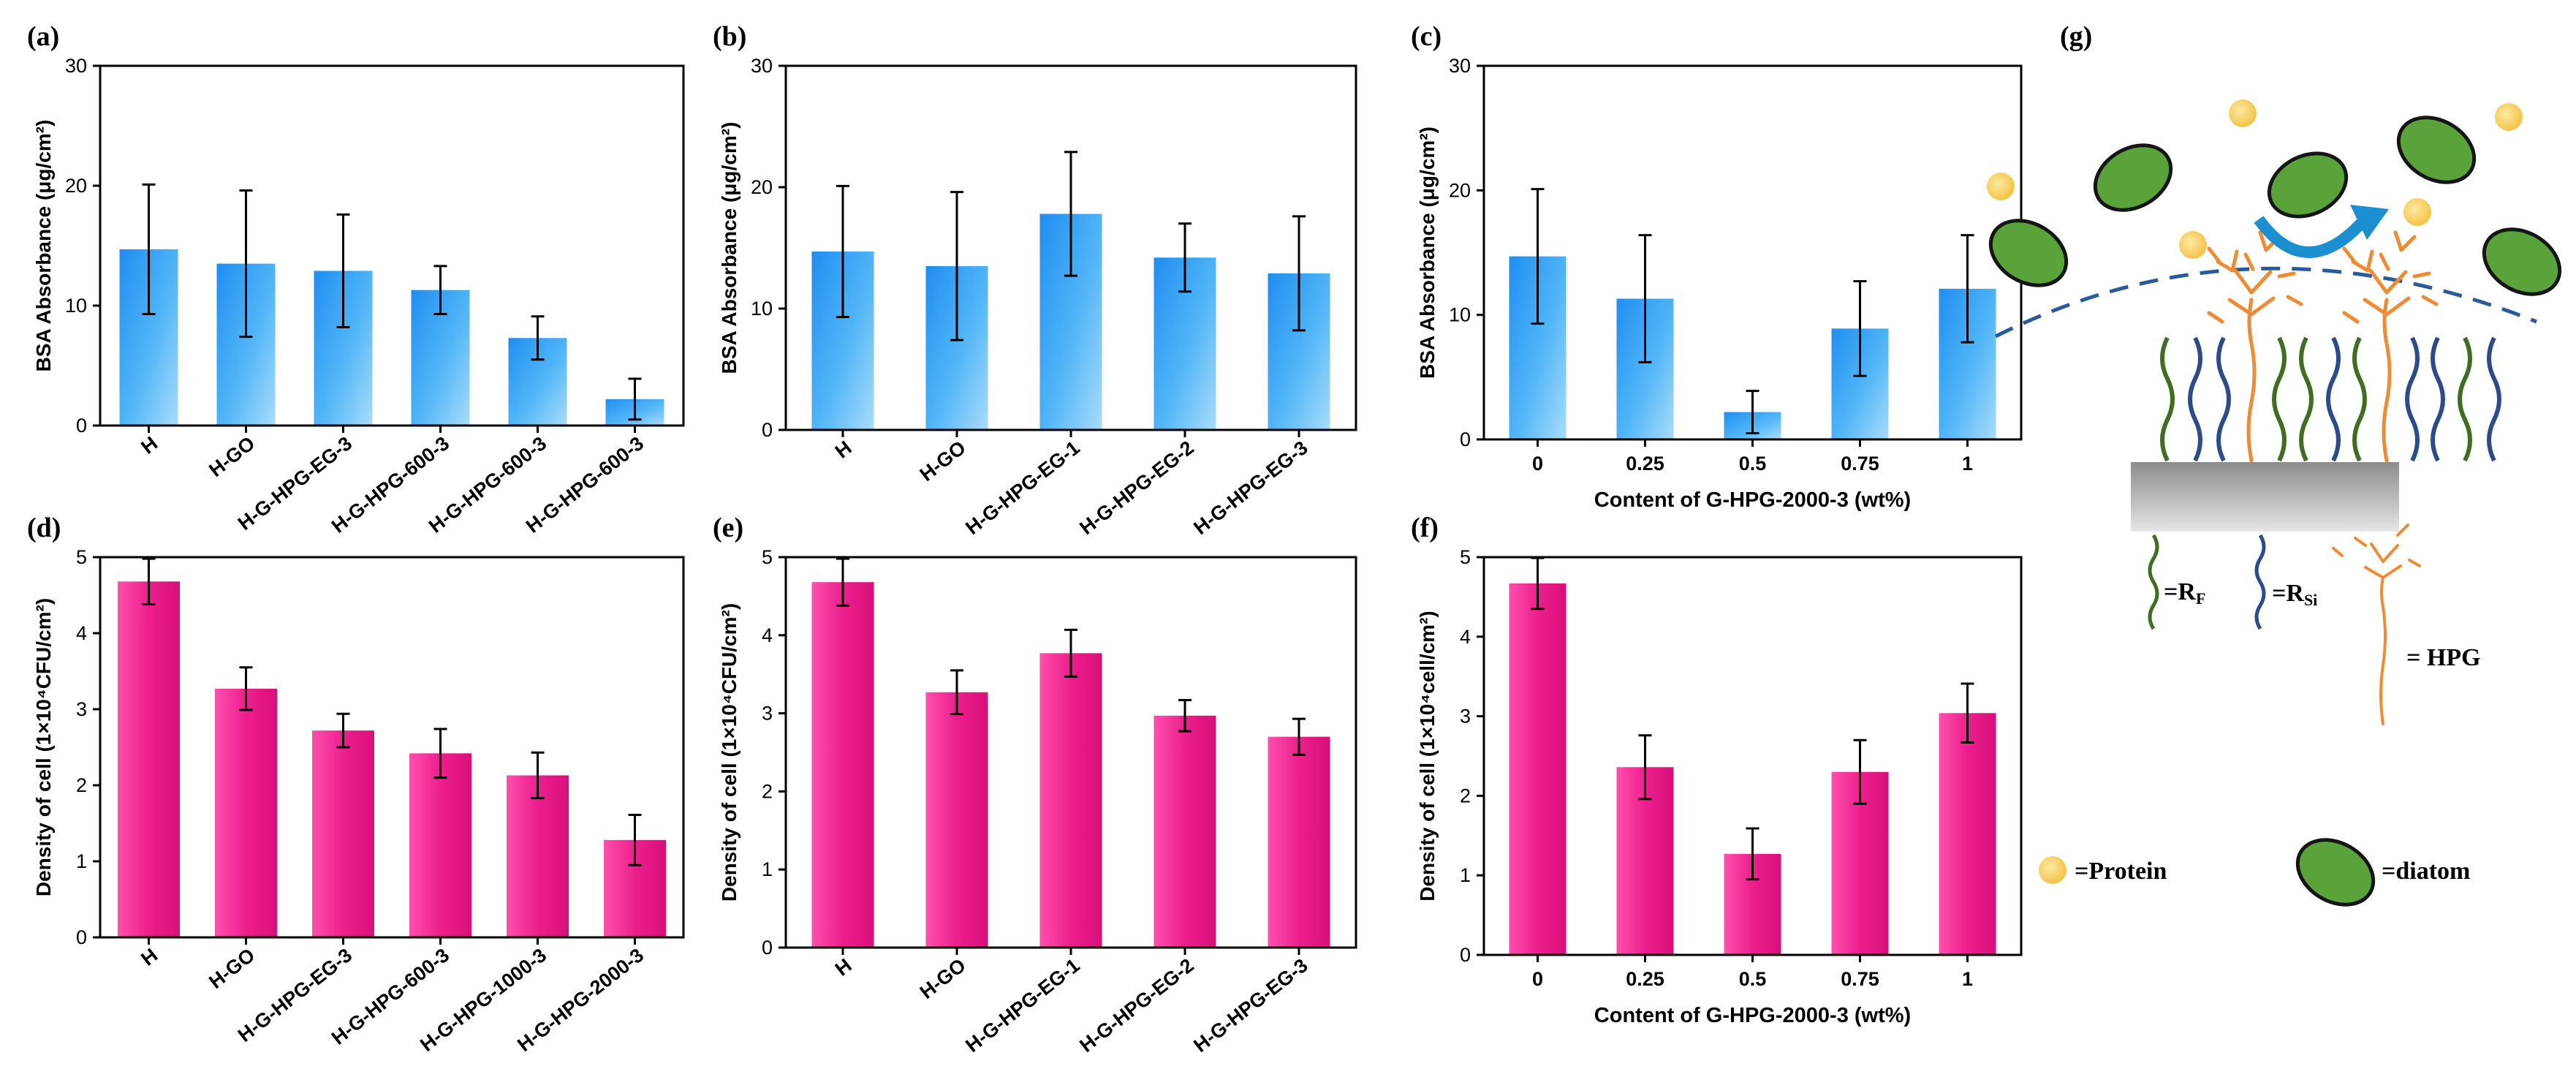 This screenshot has height=1077, width=2576. What do you see at coordinates (1427, 756) in the screenshot?
I see `y-axis-label: Density of cell (1×10⁴cell/cm²)` at bounding box center [1427, 756].